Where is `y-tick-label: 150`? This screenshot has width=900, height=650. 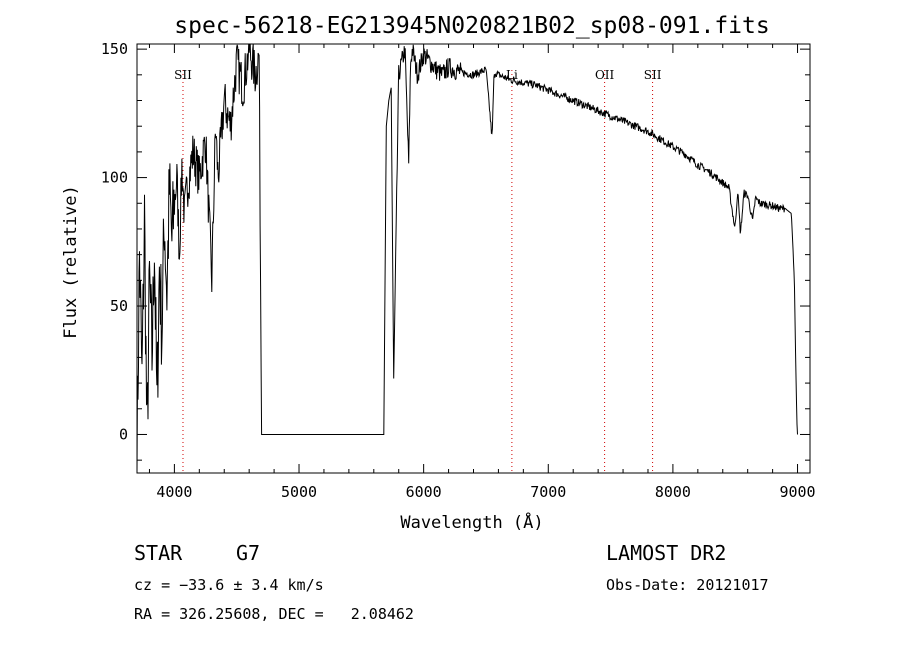 y-tick-label: 150 is located at coordinates (114, 49).